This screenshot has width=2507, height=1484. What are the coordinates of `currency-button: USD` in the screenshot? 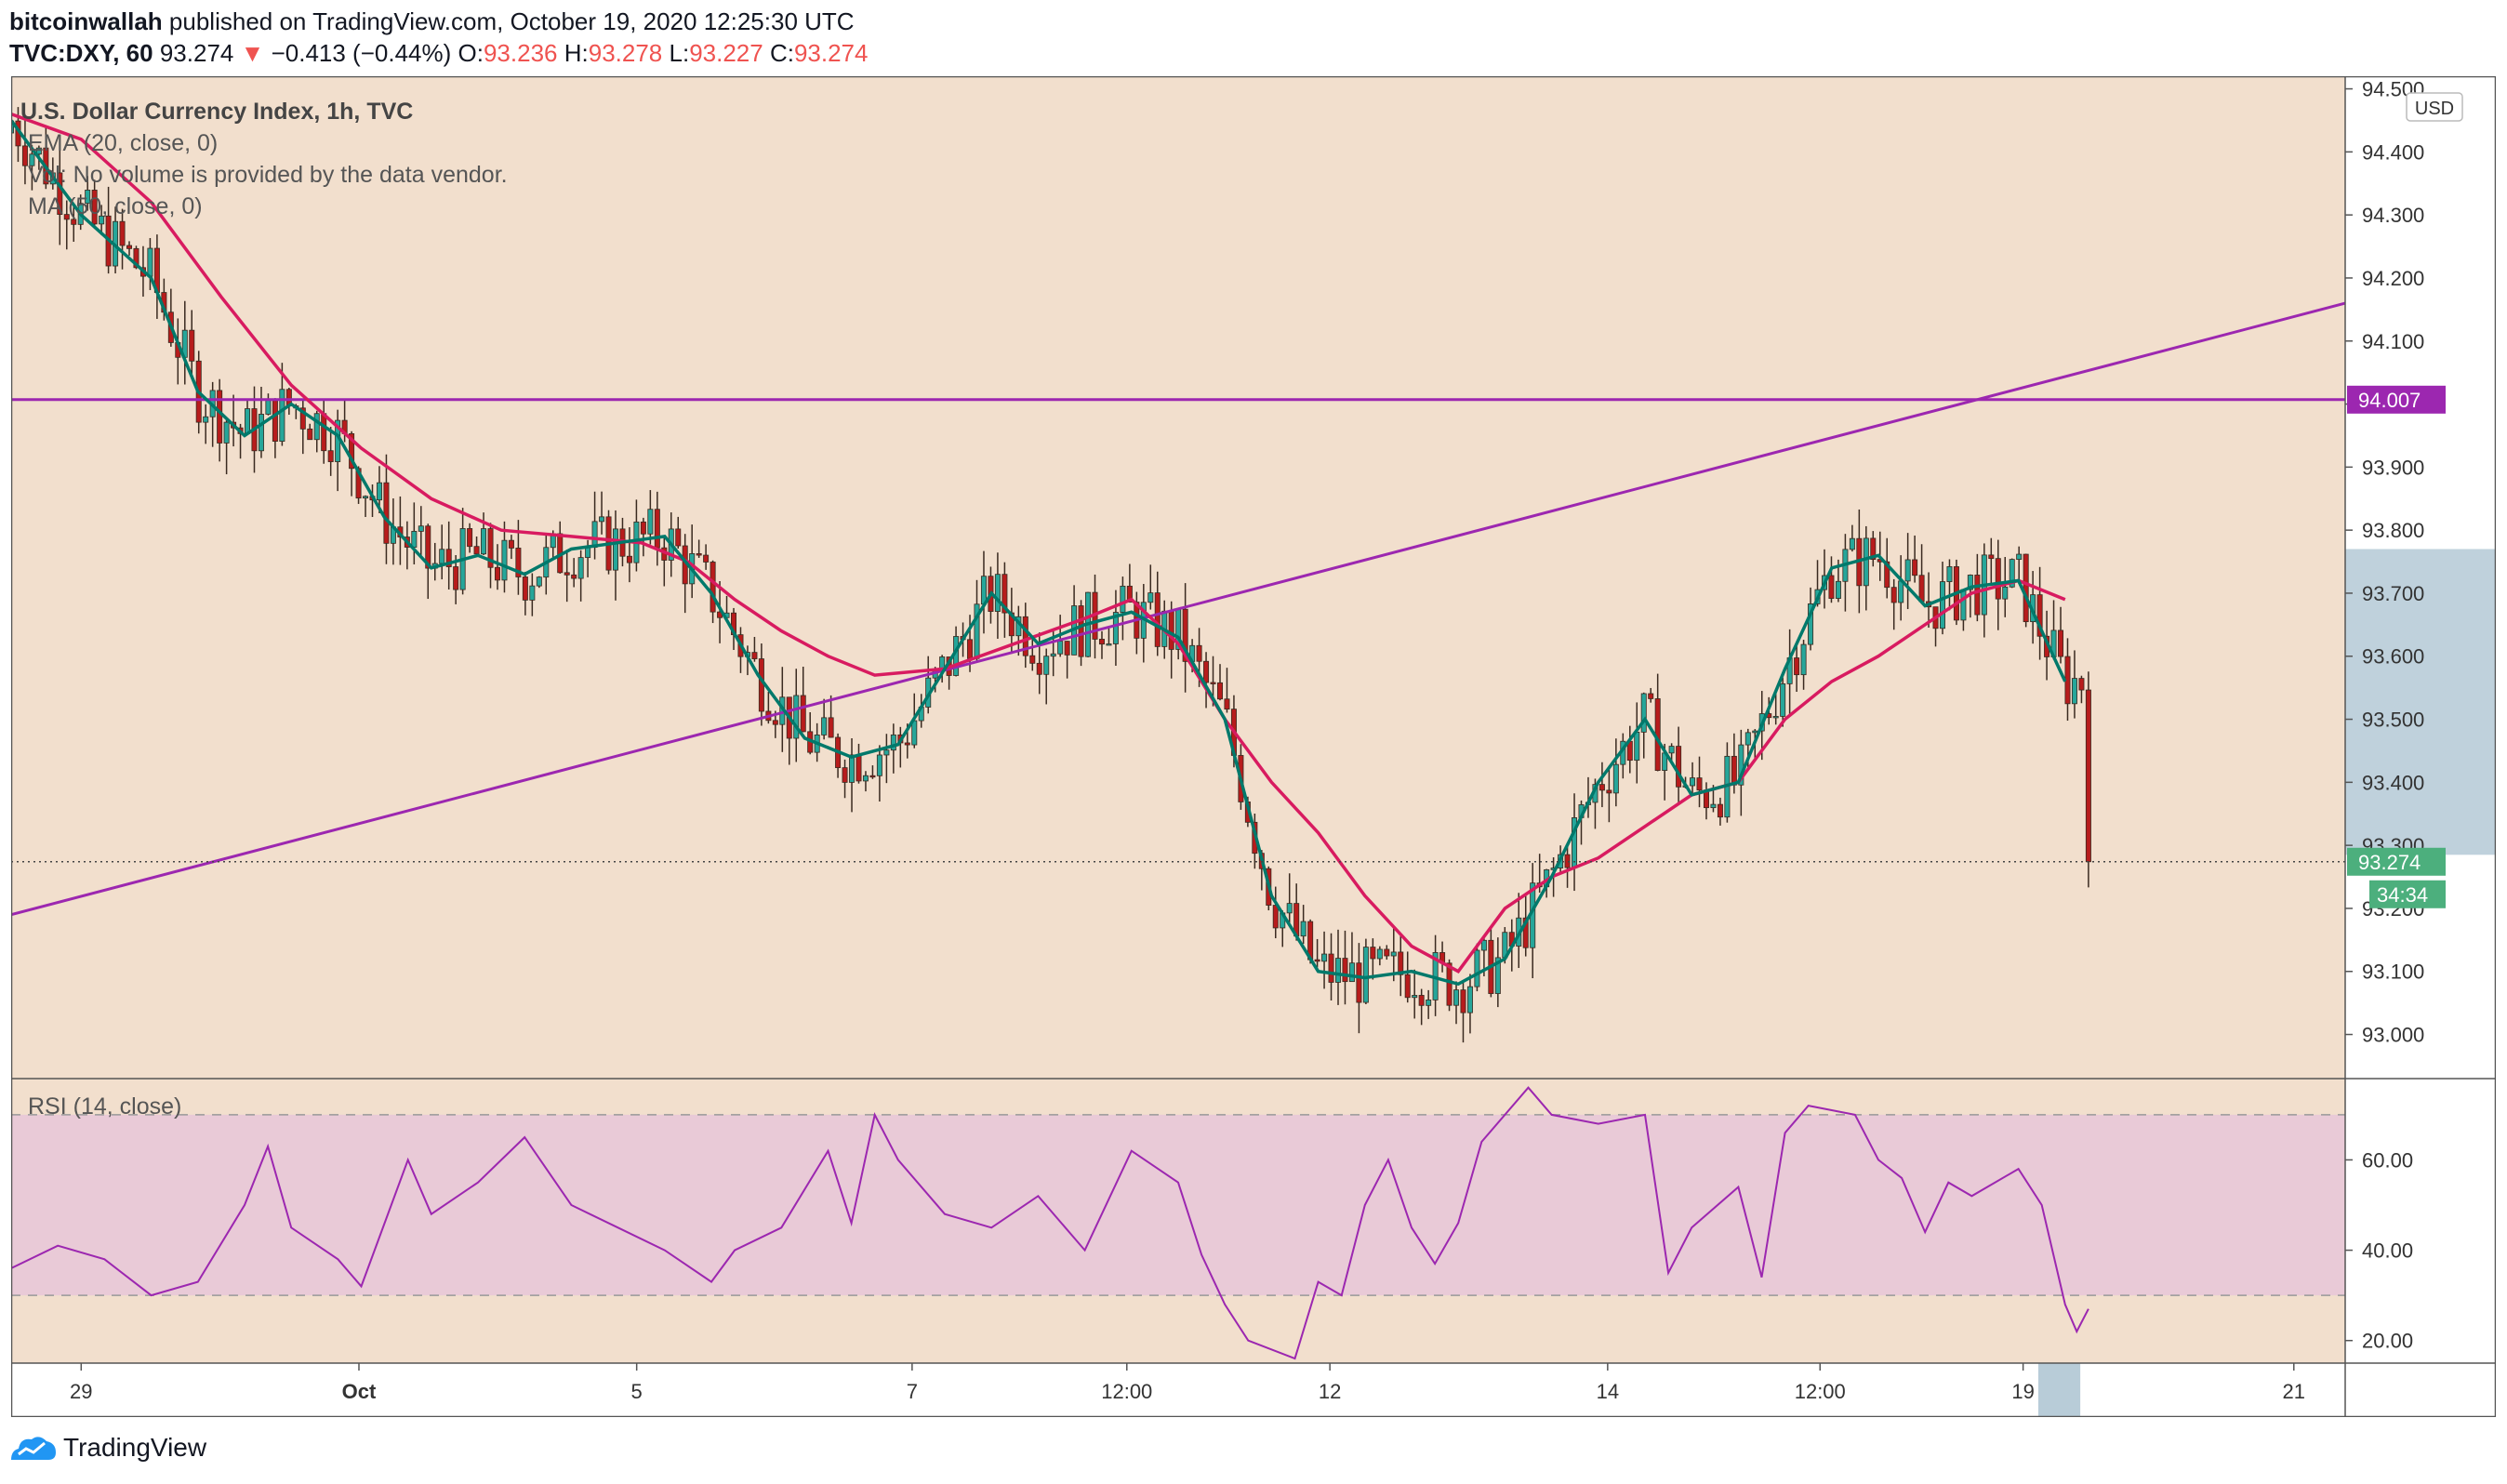 It's located at (2434, 107).